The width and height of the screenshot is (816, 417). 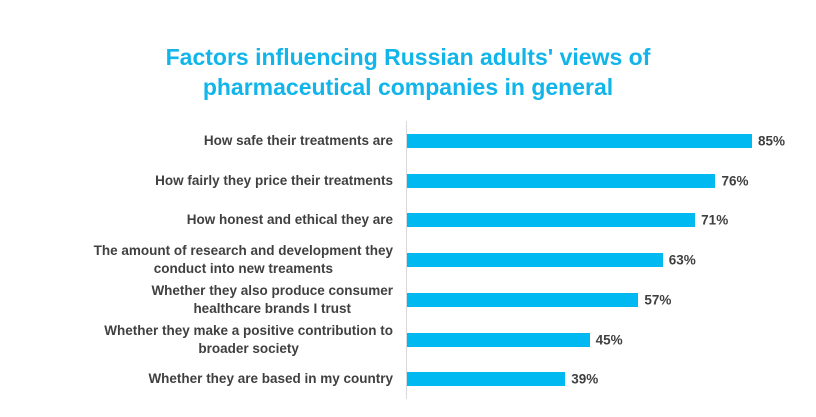 I want to click on category-label-line: healthcare brands I trust, so click(x=272, y=308).